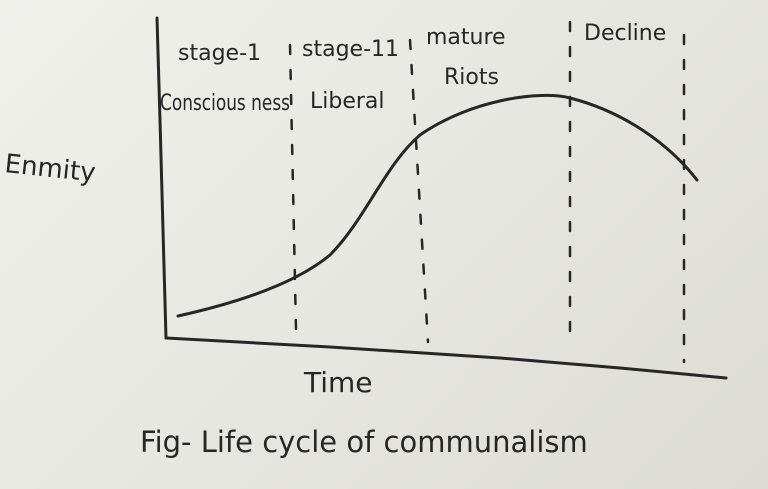 This screenshot has height=489, width=768. Describe the element at coordinates (338, 382) in the screenshot. I see `x-axis-label: Time` at that location.